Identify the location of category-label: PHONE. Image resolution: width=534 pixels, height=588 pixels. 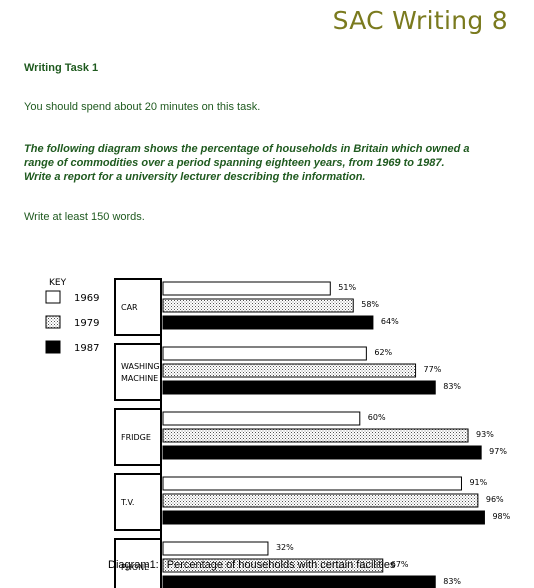
(135, 567).